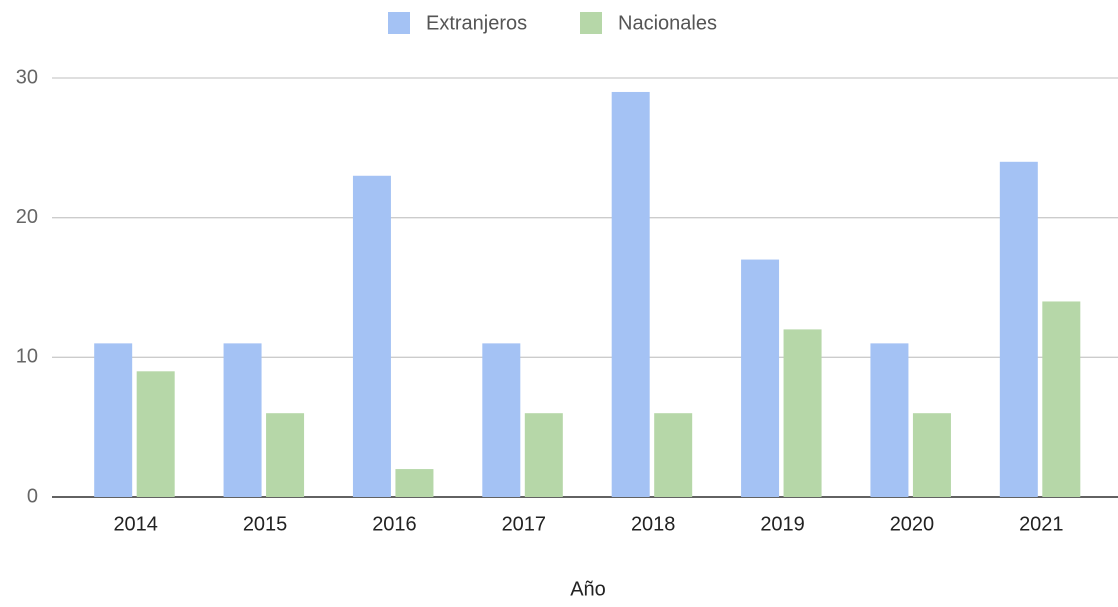 The height and width of the screenshot is (607, 1118). I want to click on x-tick-label: 2017, so click(524, 524).